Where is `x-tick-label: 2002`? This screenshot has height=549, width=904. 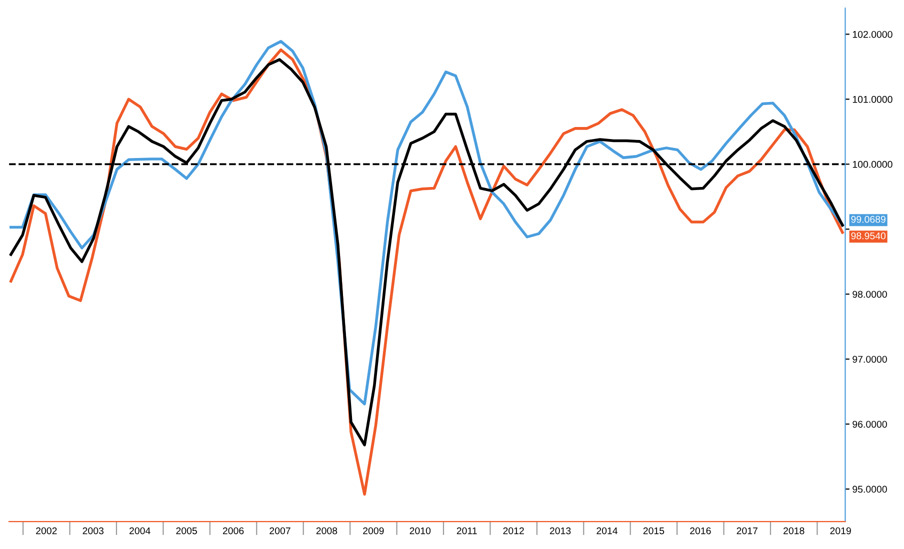
x-tick-label: 2002 is located at coordinates (46, 530).